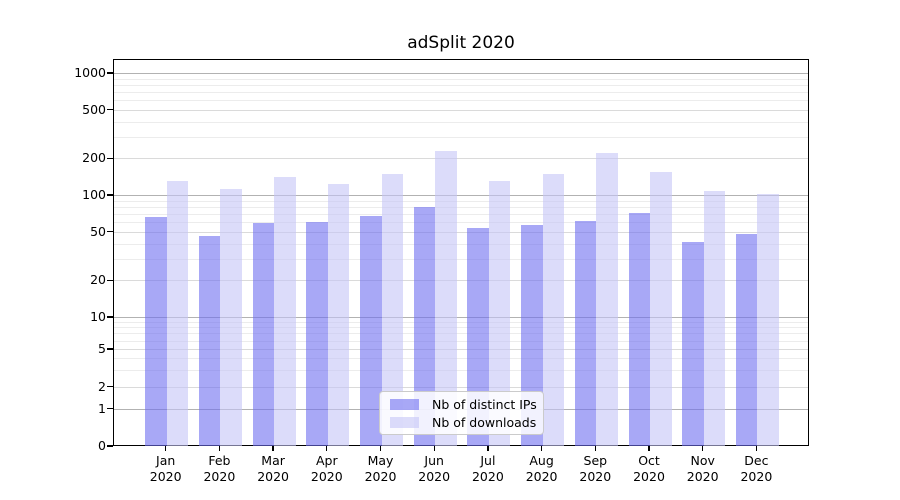 The width and height of the screenshot is (900, 500). I want to click on bar-mar-downloads, so click(285, 311).